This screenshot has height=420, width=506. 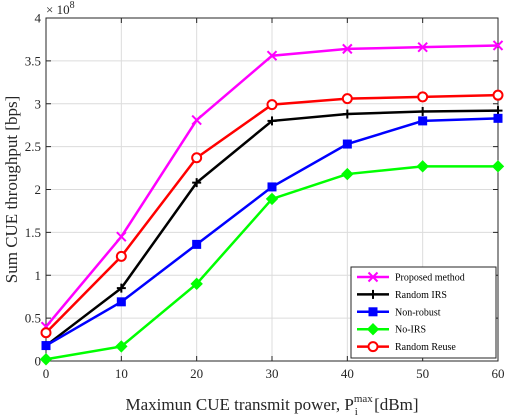 What do you see at coordinates (391, 329) in the screenshot?
I see `legend-item: No-IRS` at bounding box center [391, 329].